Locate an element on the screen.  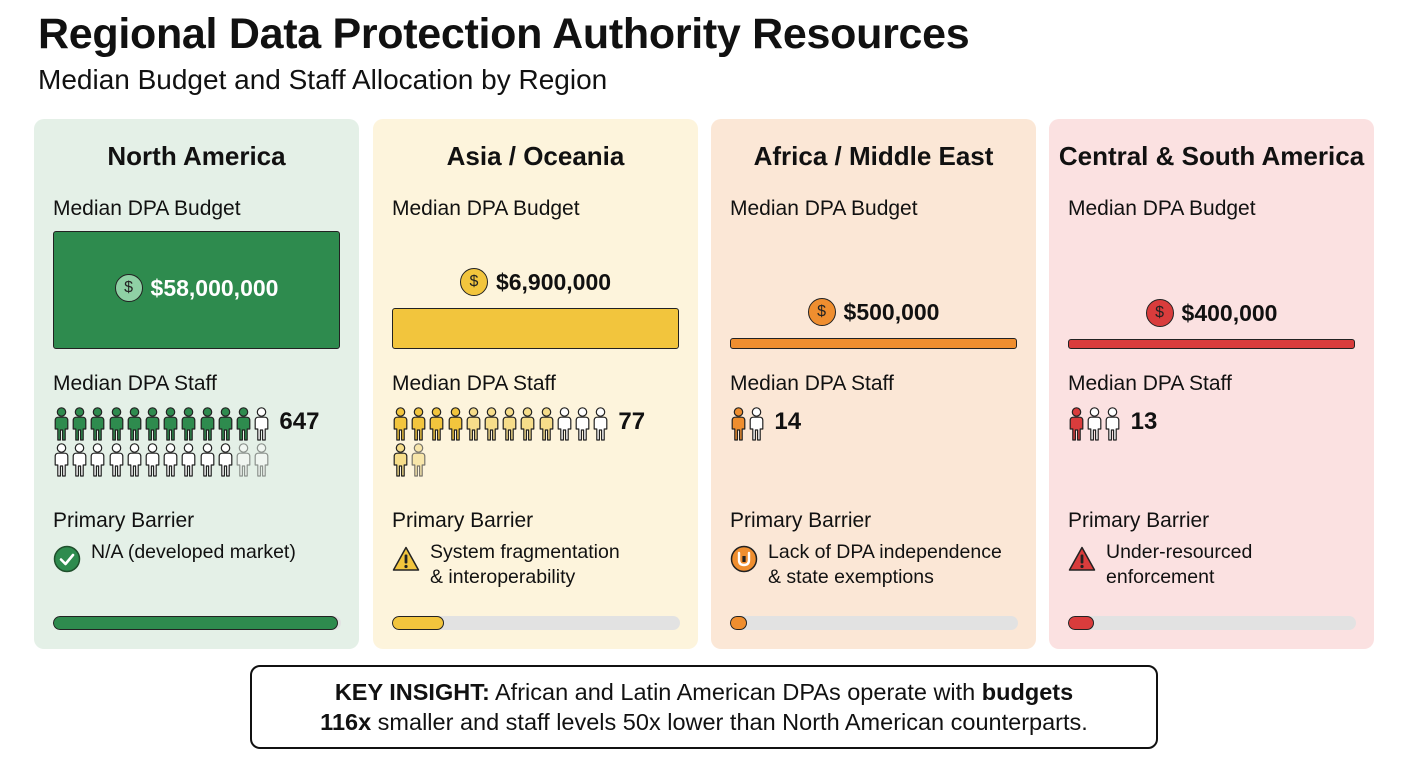
budget-value: $ $500,000 is located at coordinates (873, 312).